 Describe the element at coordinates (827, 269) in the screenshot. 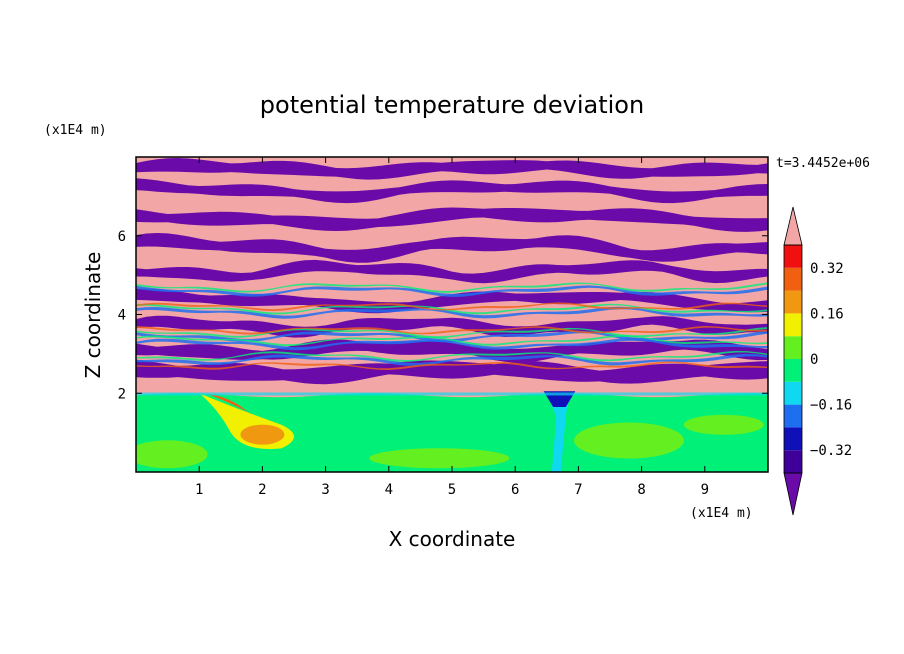

I see `colorbar-label: 0.32` at that location.